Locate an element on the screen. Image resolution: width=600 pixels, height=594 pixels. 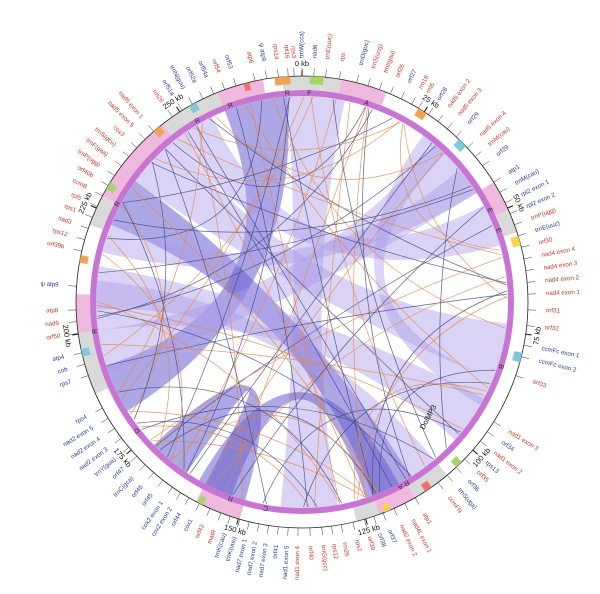
gene-label: rrn26 is located at coordinates (345, 550).